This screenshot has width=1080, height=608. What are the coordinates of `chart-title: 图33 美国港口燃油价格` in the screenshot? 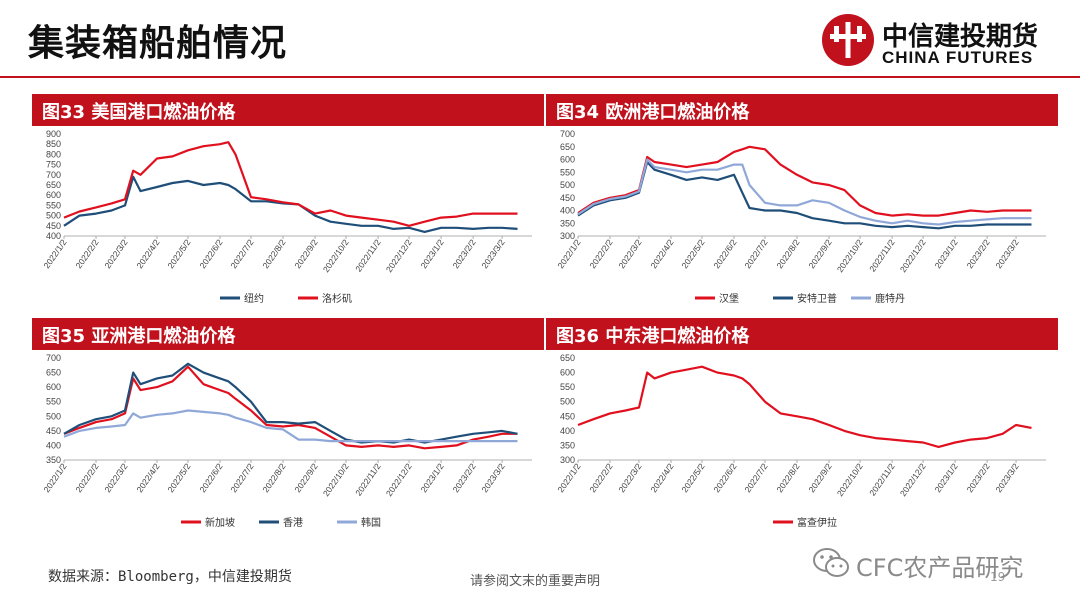 It's located at (139, 112).